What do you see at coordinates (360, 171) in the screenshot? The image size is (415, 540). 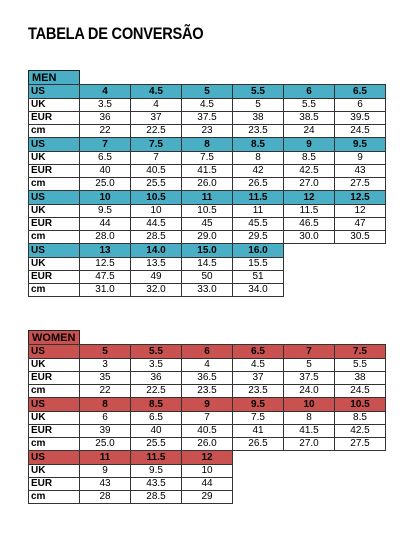 I see `size-cell: 43` at bounding box center [360, 171].